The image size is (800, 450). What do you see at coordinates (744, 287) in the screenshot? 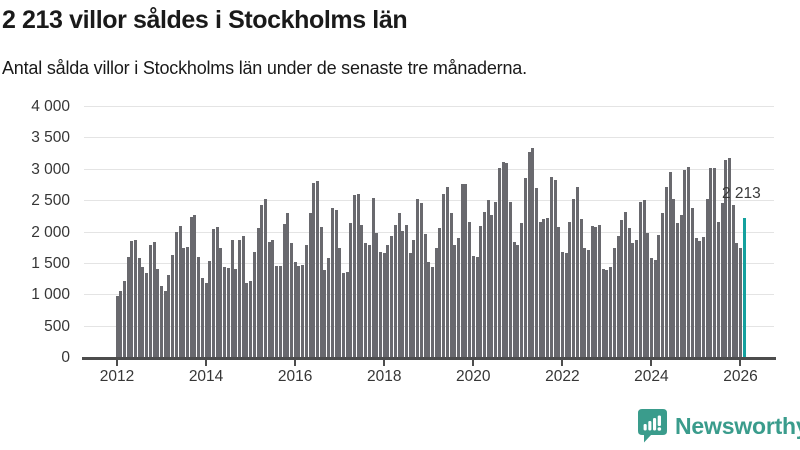
I see `highlighted-bar-latest-period` at bounding box center [744, 287].